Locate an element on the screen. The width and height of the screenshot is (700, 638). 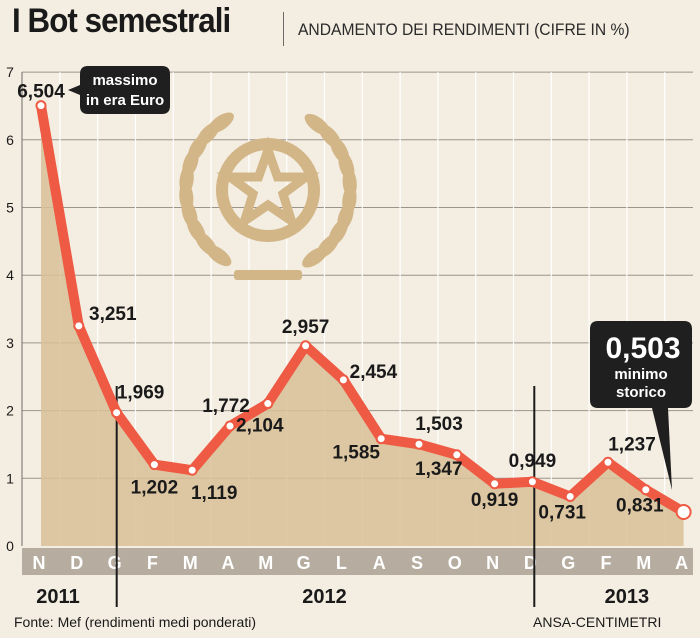
min-callout-line2: storico is located at coordinates (641, 392).